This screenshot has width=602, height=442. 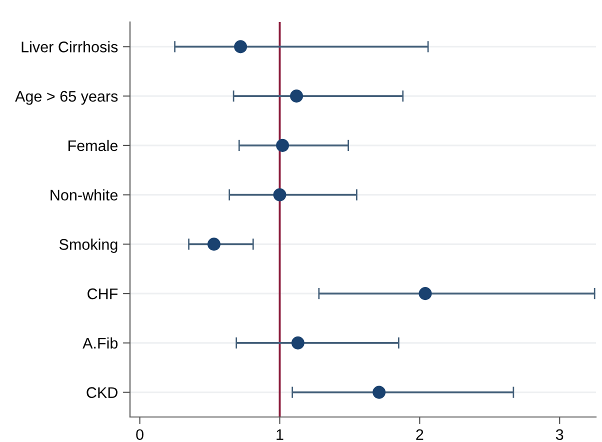 I want to click on x-tick-label: 3, so click(x=560, y=434).